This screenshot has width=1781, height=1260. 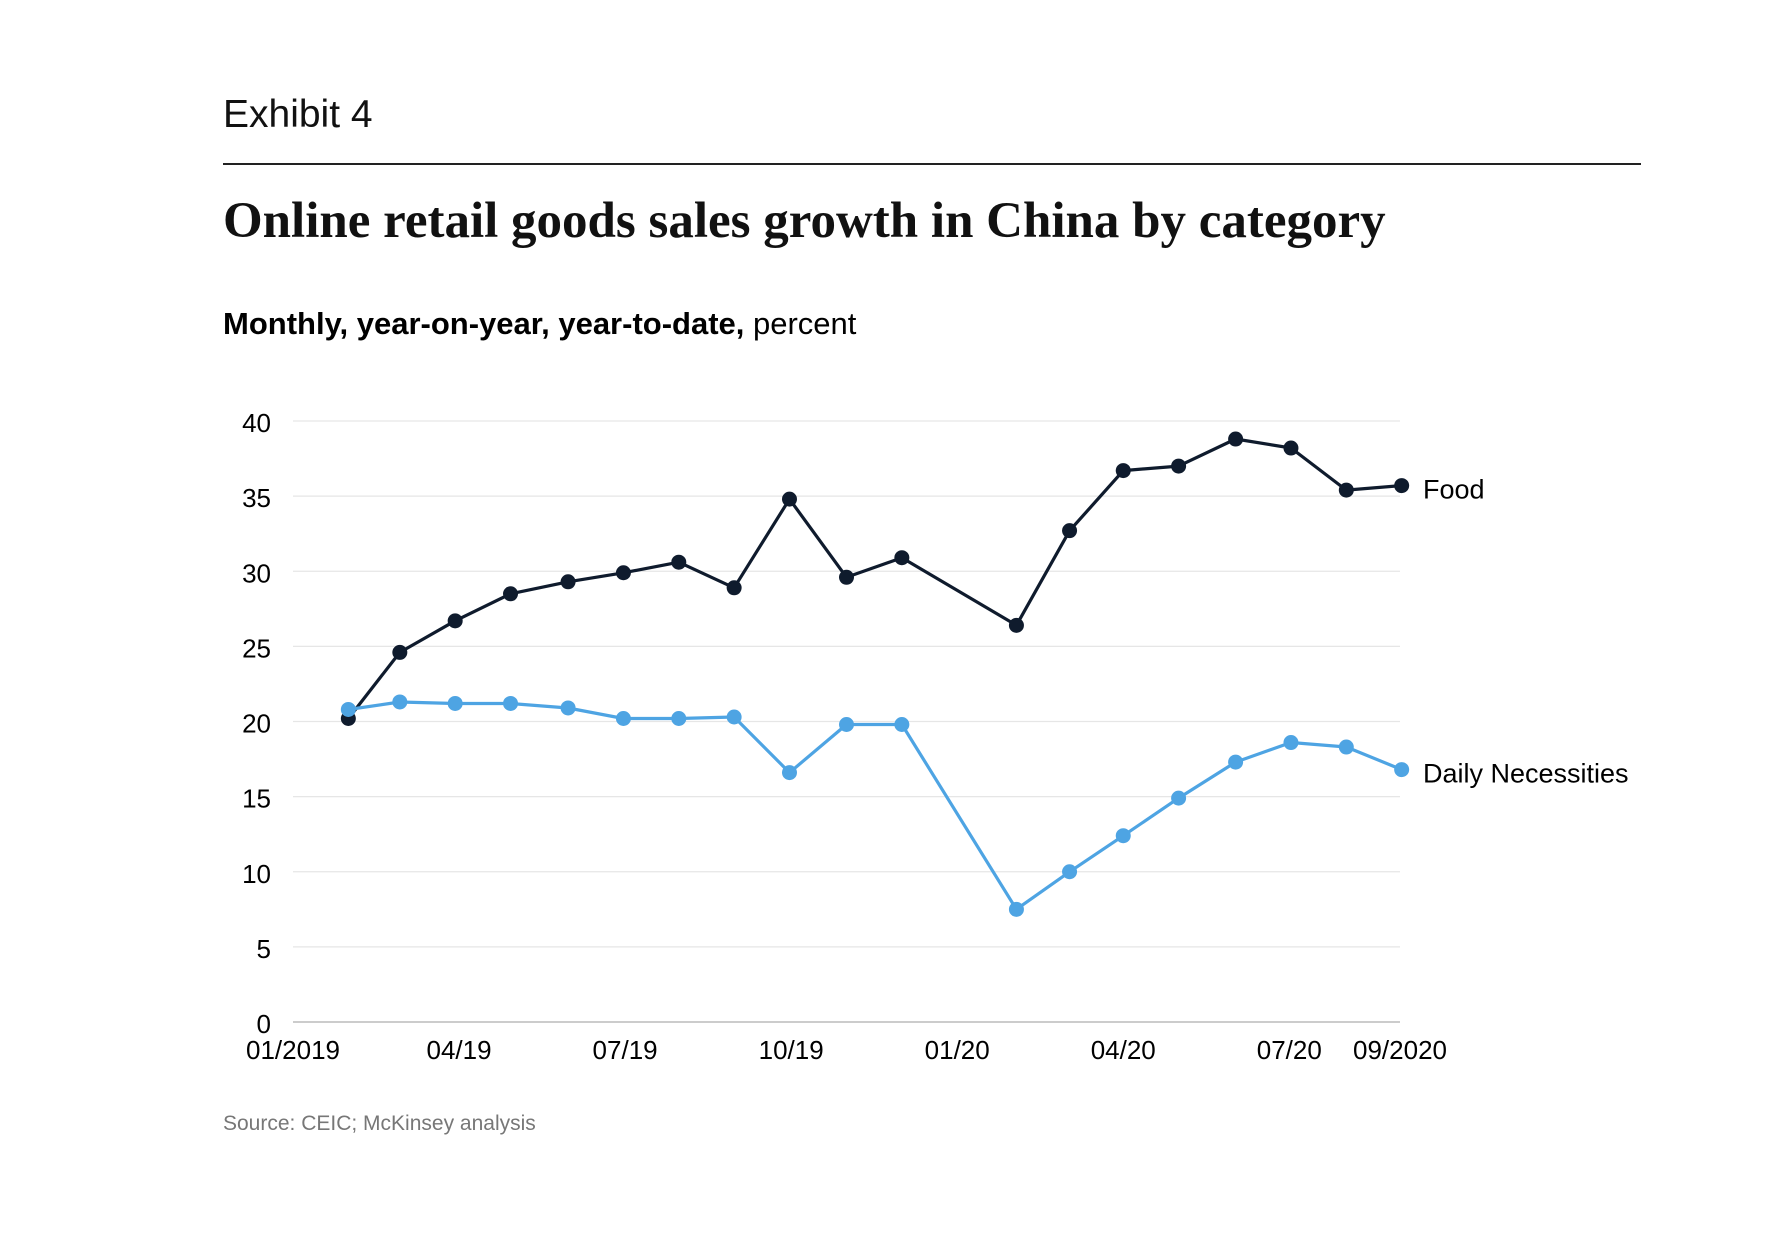 I want to click on x-tick-label: 04/20, so click(x=1123, y=1050).